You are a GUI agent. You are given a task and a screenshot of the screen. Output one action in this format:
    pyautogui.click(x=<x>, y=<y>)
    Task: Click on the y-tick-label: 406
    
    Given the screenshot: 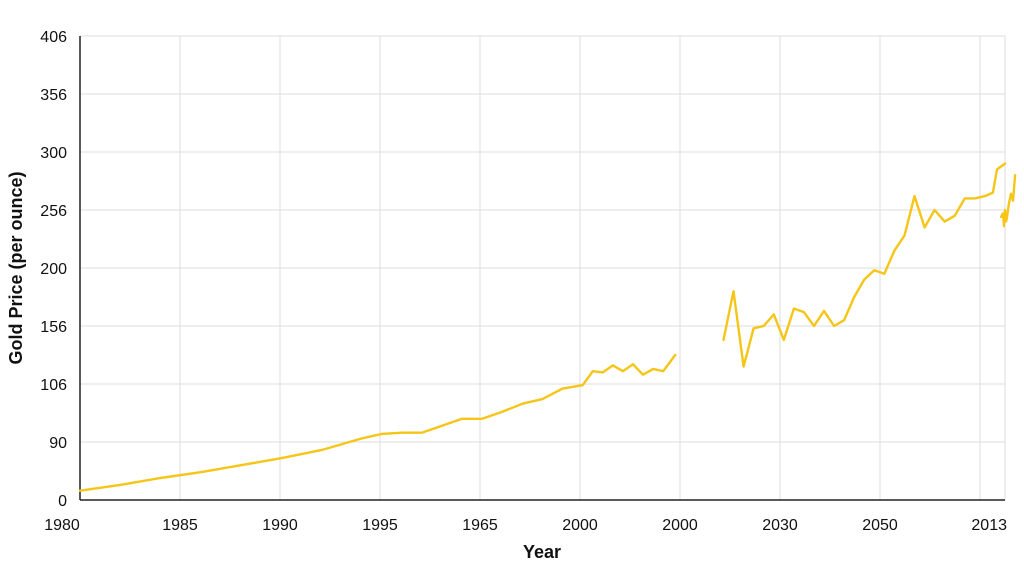 What is the action you would take?
    pyautogui.click(x=53, y=37)
    